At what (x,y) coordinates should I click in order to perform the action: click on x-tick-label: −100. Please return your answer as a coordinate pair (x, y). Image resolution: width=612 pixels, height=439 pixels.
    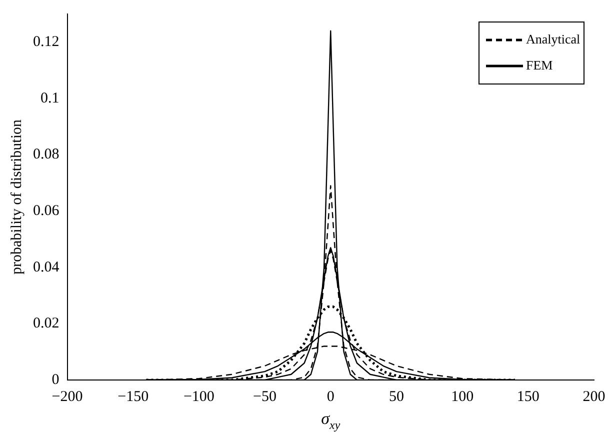
    Looking at the image, I should click on (198, 396).